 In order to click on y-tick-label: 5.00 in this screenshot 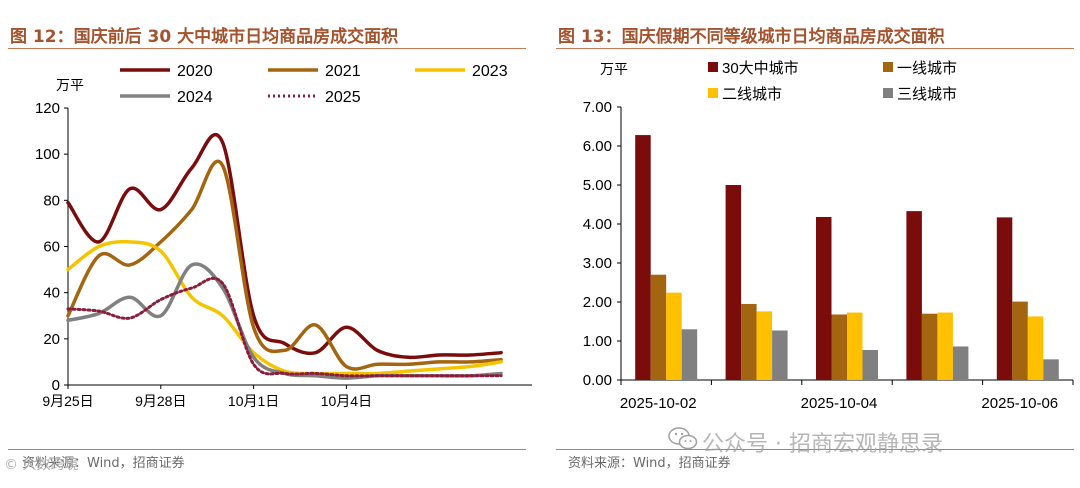, I will do `click(597, 185)`.